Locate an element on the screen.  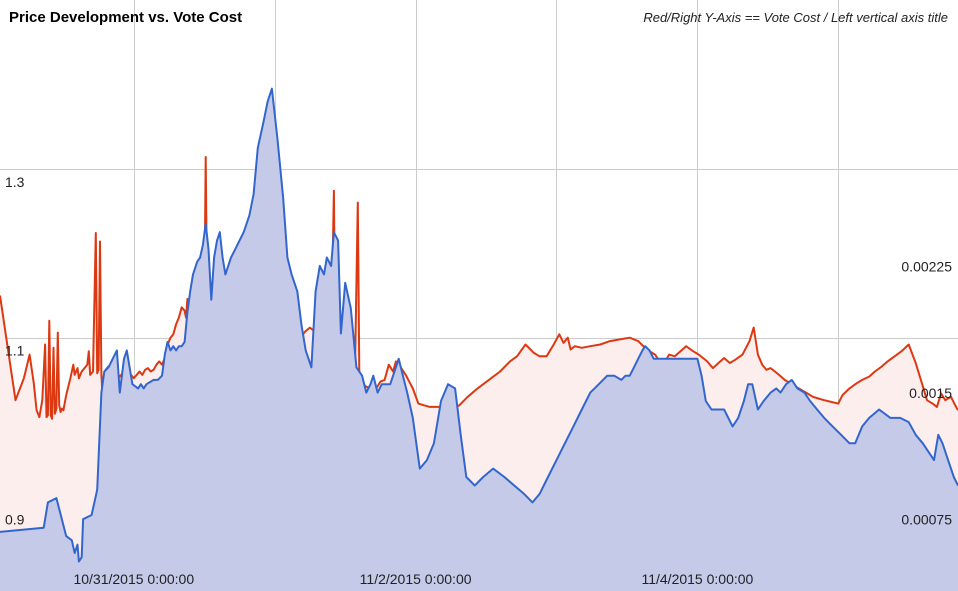
x-tick-label: 10/31/2015 0:00:00 is located at coordinates (133, 579).